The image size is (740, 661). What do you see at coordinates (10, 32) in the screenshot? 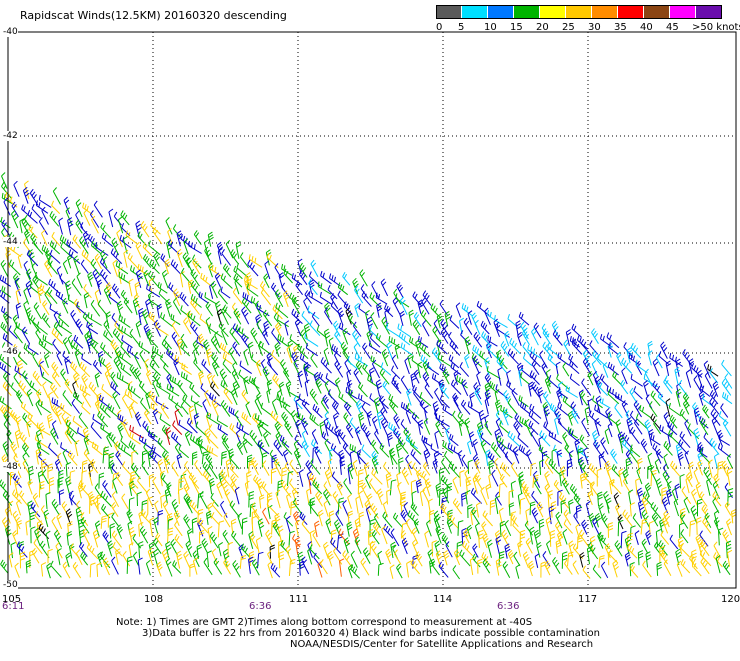
I see `lat-label-40: -40` at bounding box center [10, 32].